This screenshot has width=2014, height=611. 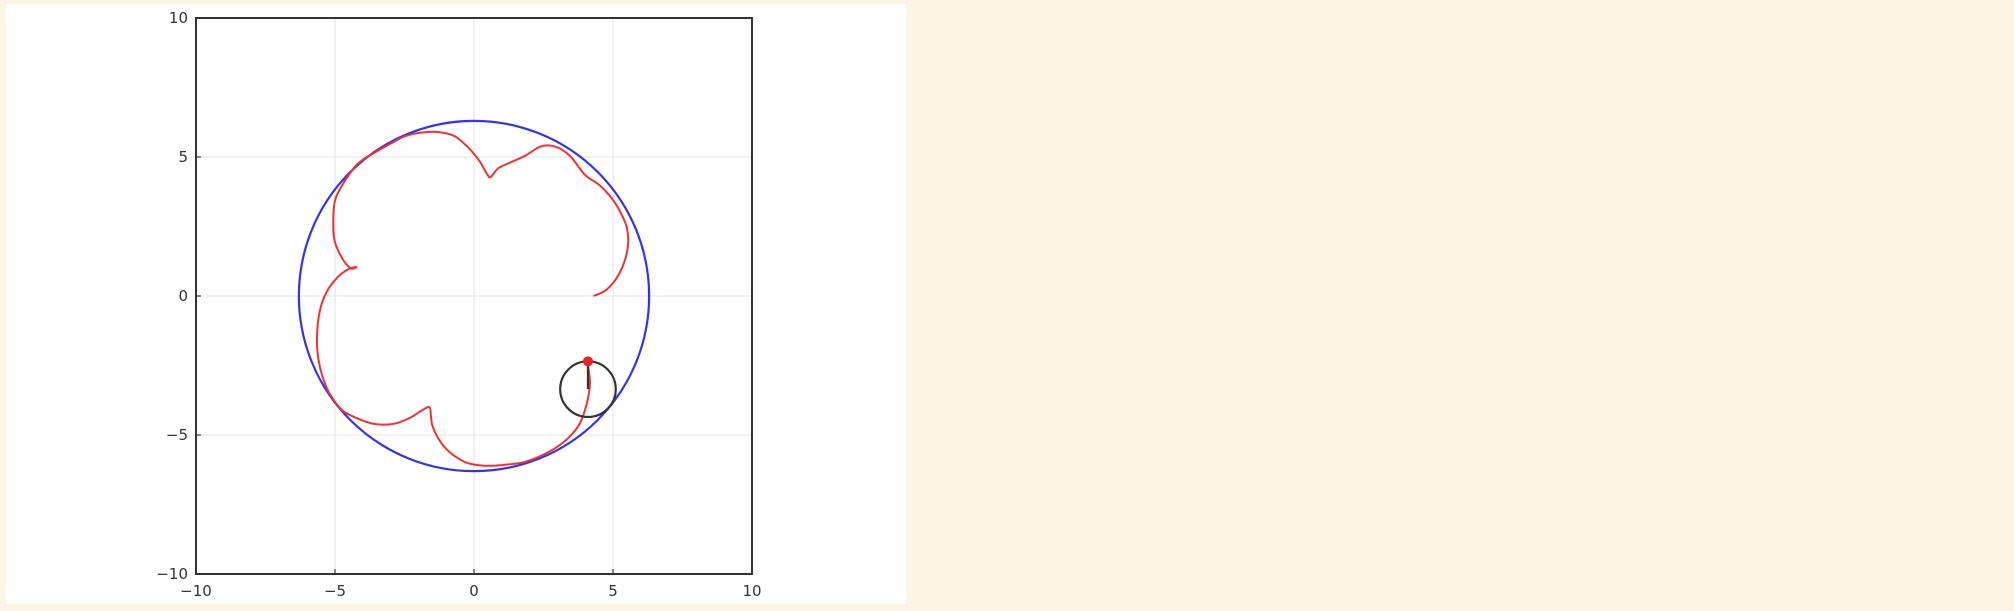 What do you see at coordinates (172, 574) in the screenshot?
I see `y-tick-label: −10` at bounding box center [172, 574].